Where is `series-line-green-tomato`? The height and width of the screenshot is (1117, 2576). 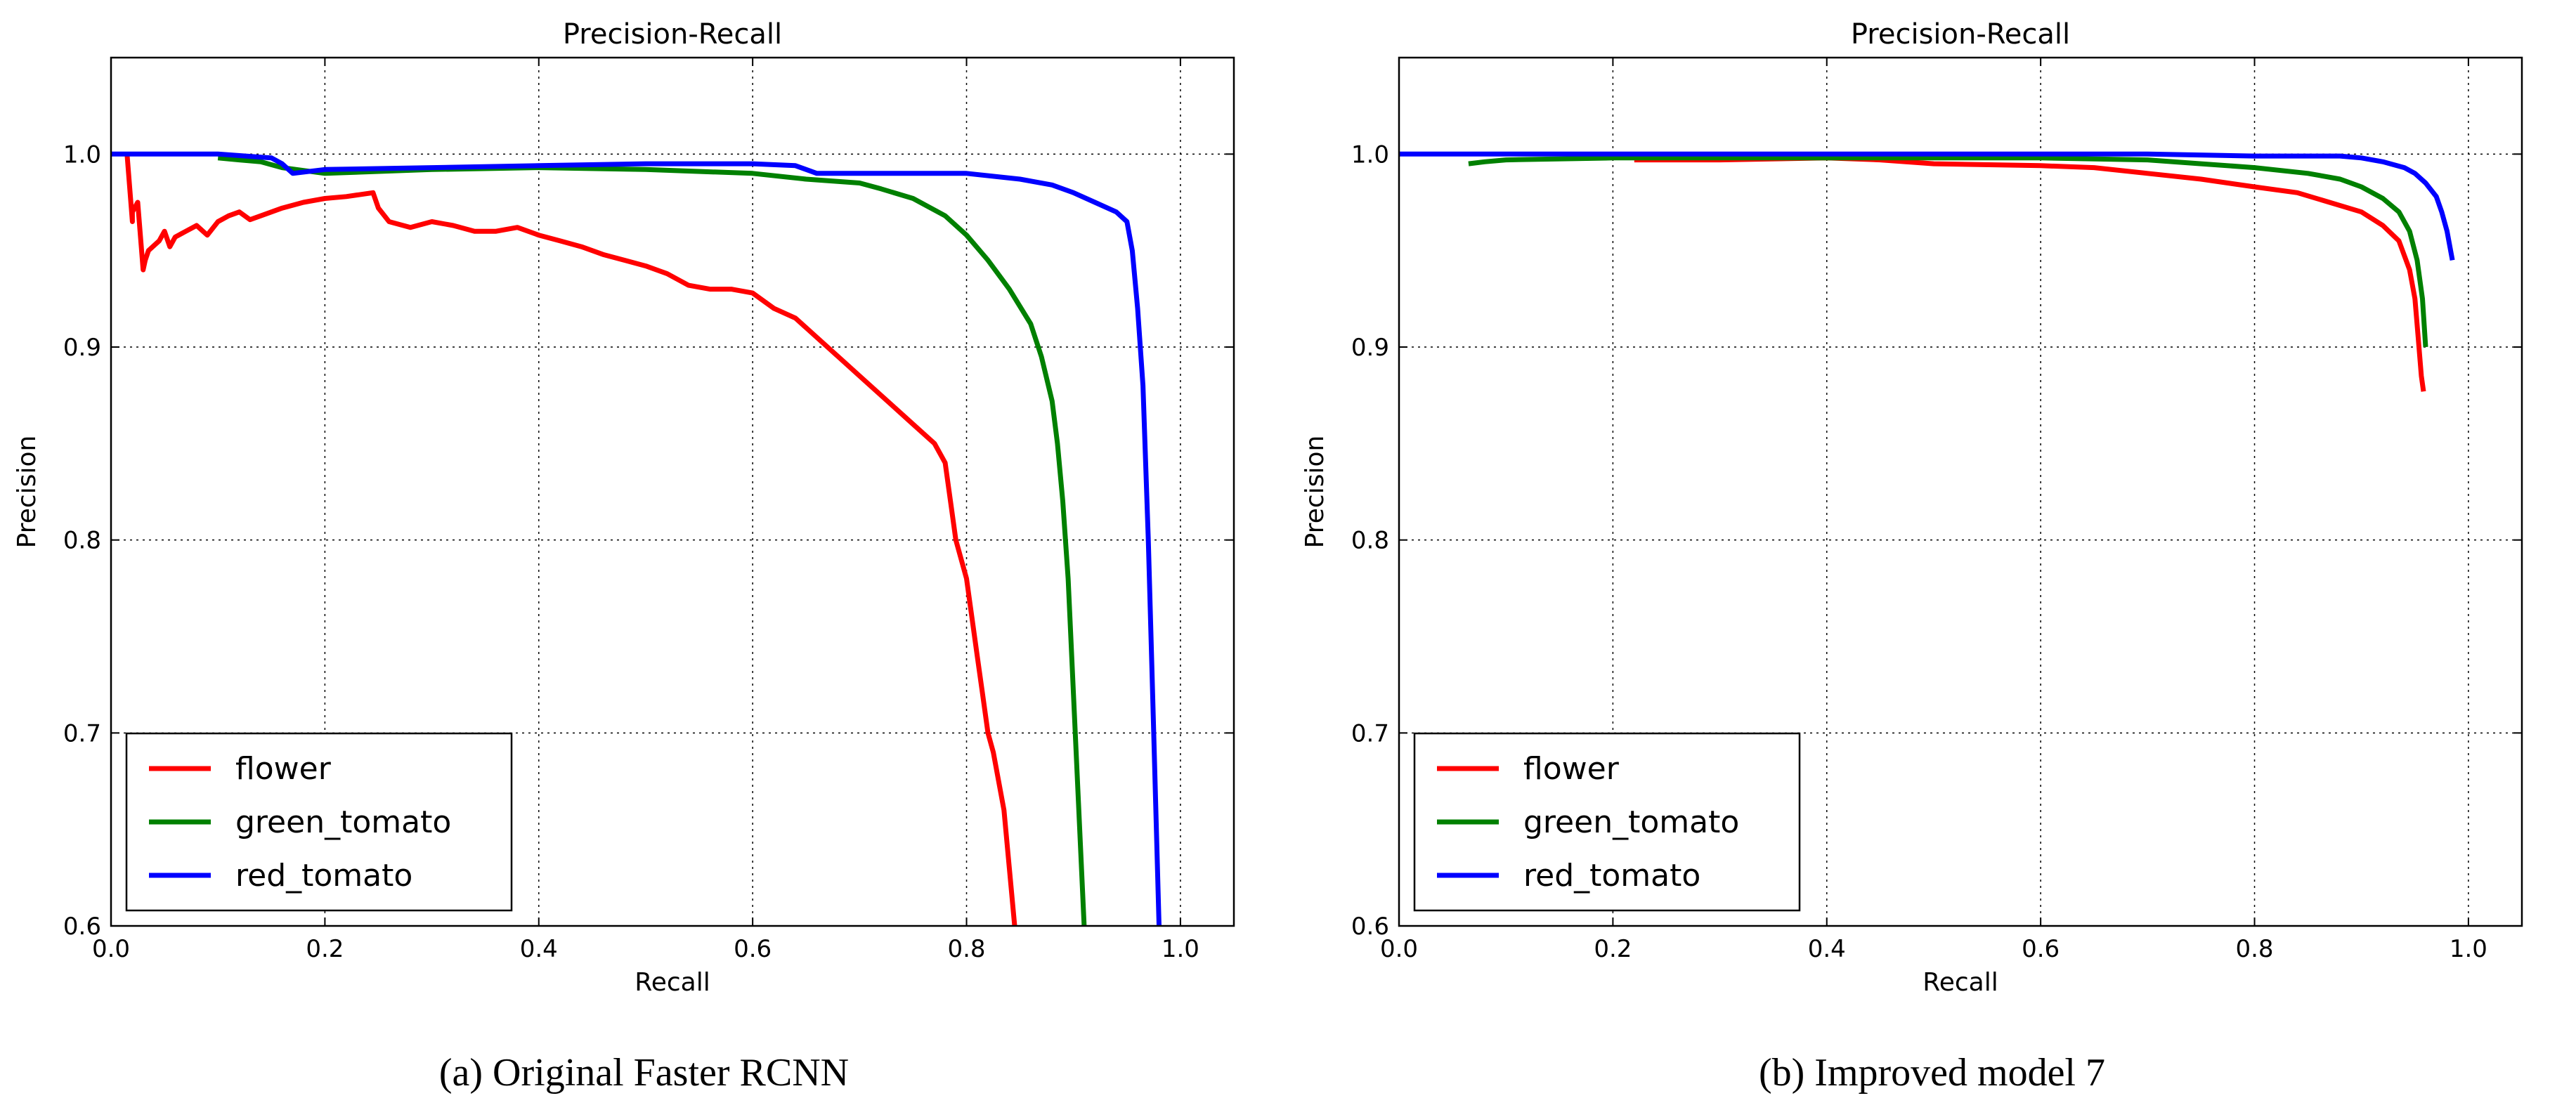 series-line-green-tomato is located at coordinates (1948, 251).